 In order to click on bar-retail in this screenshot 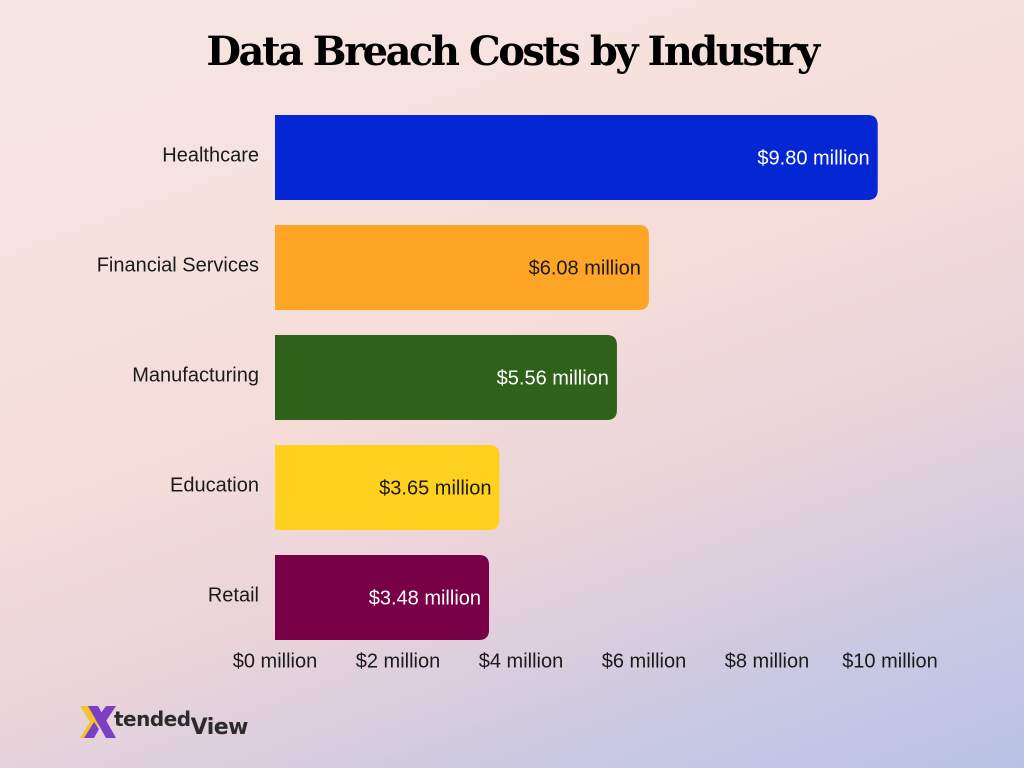, I will do `click(382, 597)`.